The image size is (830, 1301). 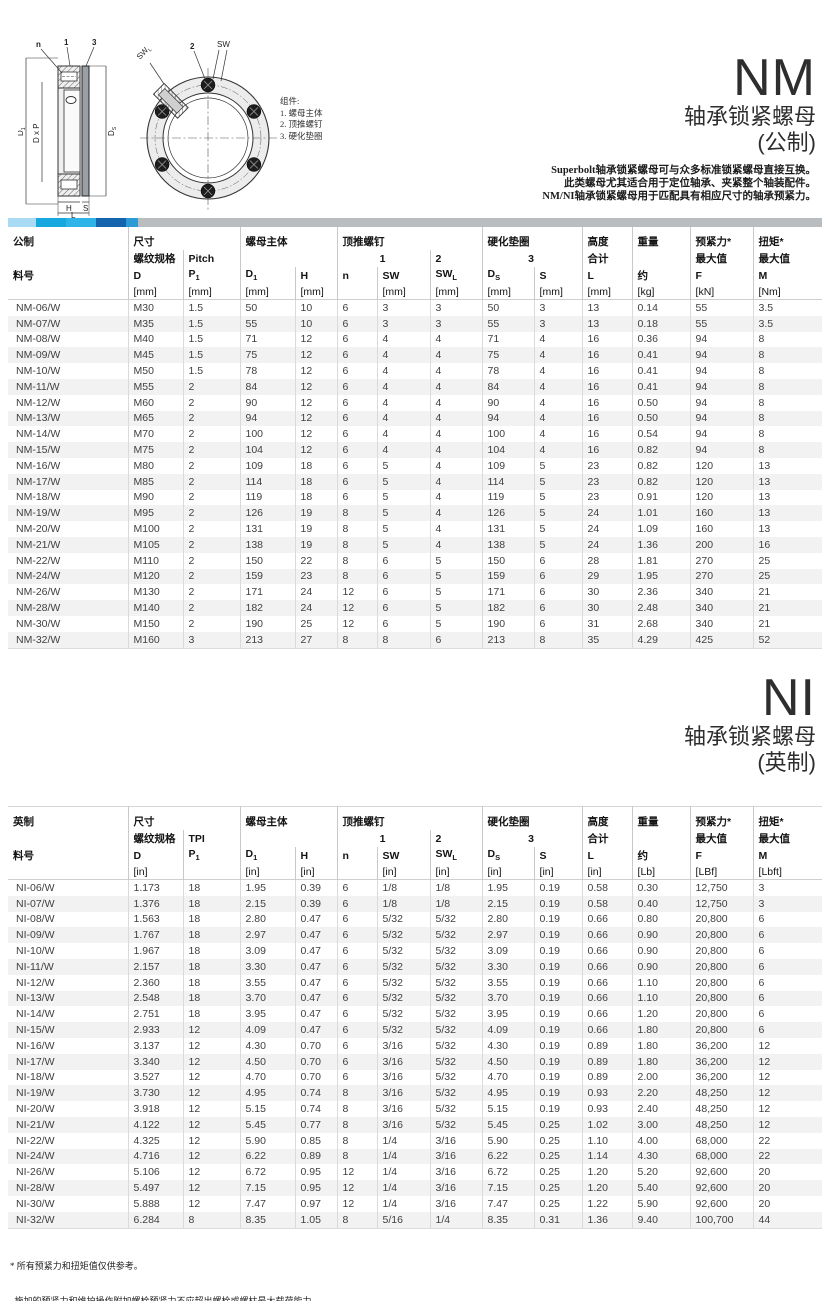 I want to click on table-cell: 0.41, so click(x=661, y=386).